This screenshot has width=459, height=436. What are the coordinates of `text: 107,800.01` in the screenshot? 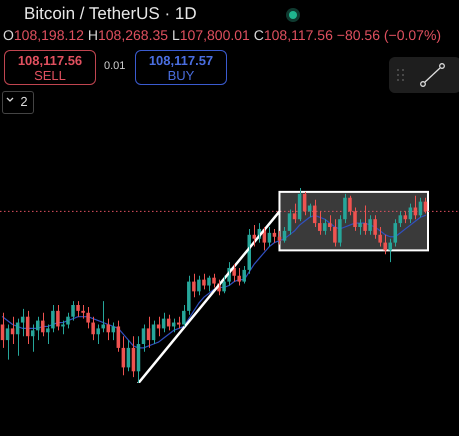 It's located at (215, 35).